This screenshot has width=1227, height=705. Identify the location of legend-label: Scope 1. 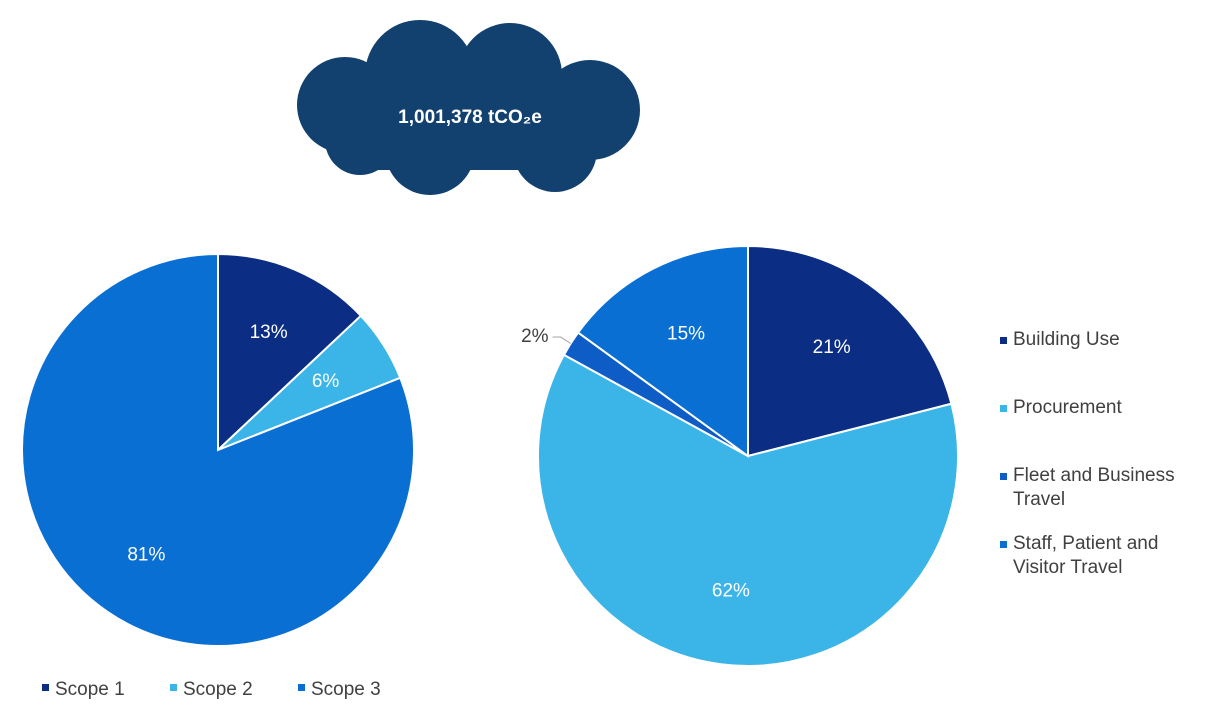
(90, 689).